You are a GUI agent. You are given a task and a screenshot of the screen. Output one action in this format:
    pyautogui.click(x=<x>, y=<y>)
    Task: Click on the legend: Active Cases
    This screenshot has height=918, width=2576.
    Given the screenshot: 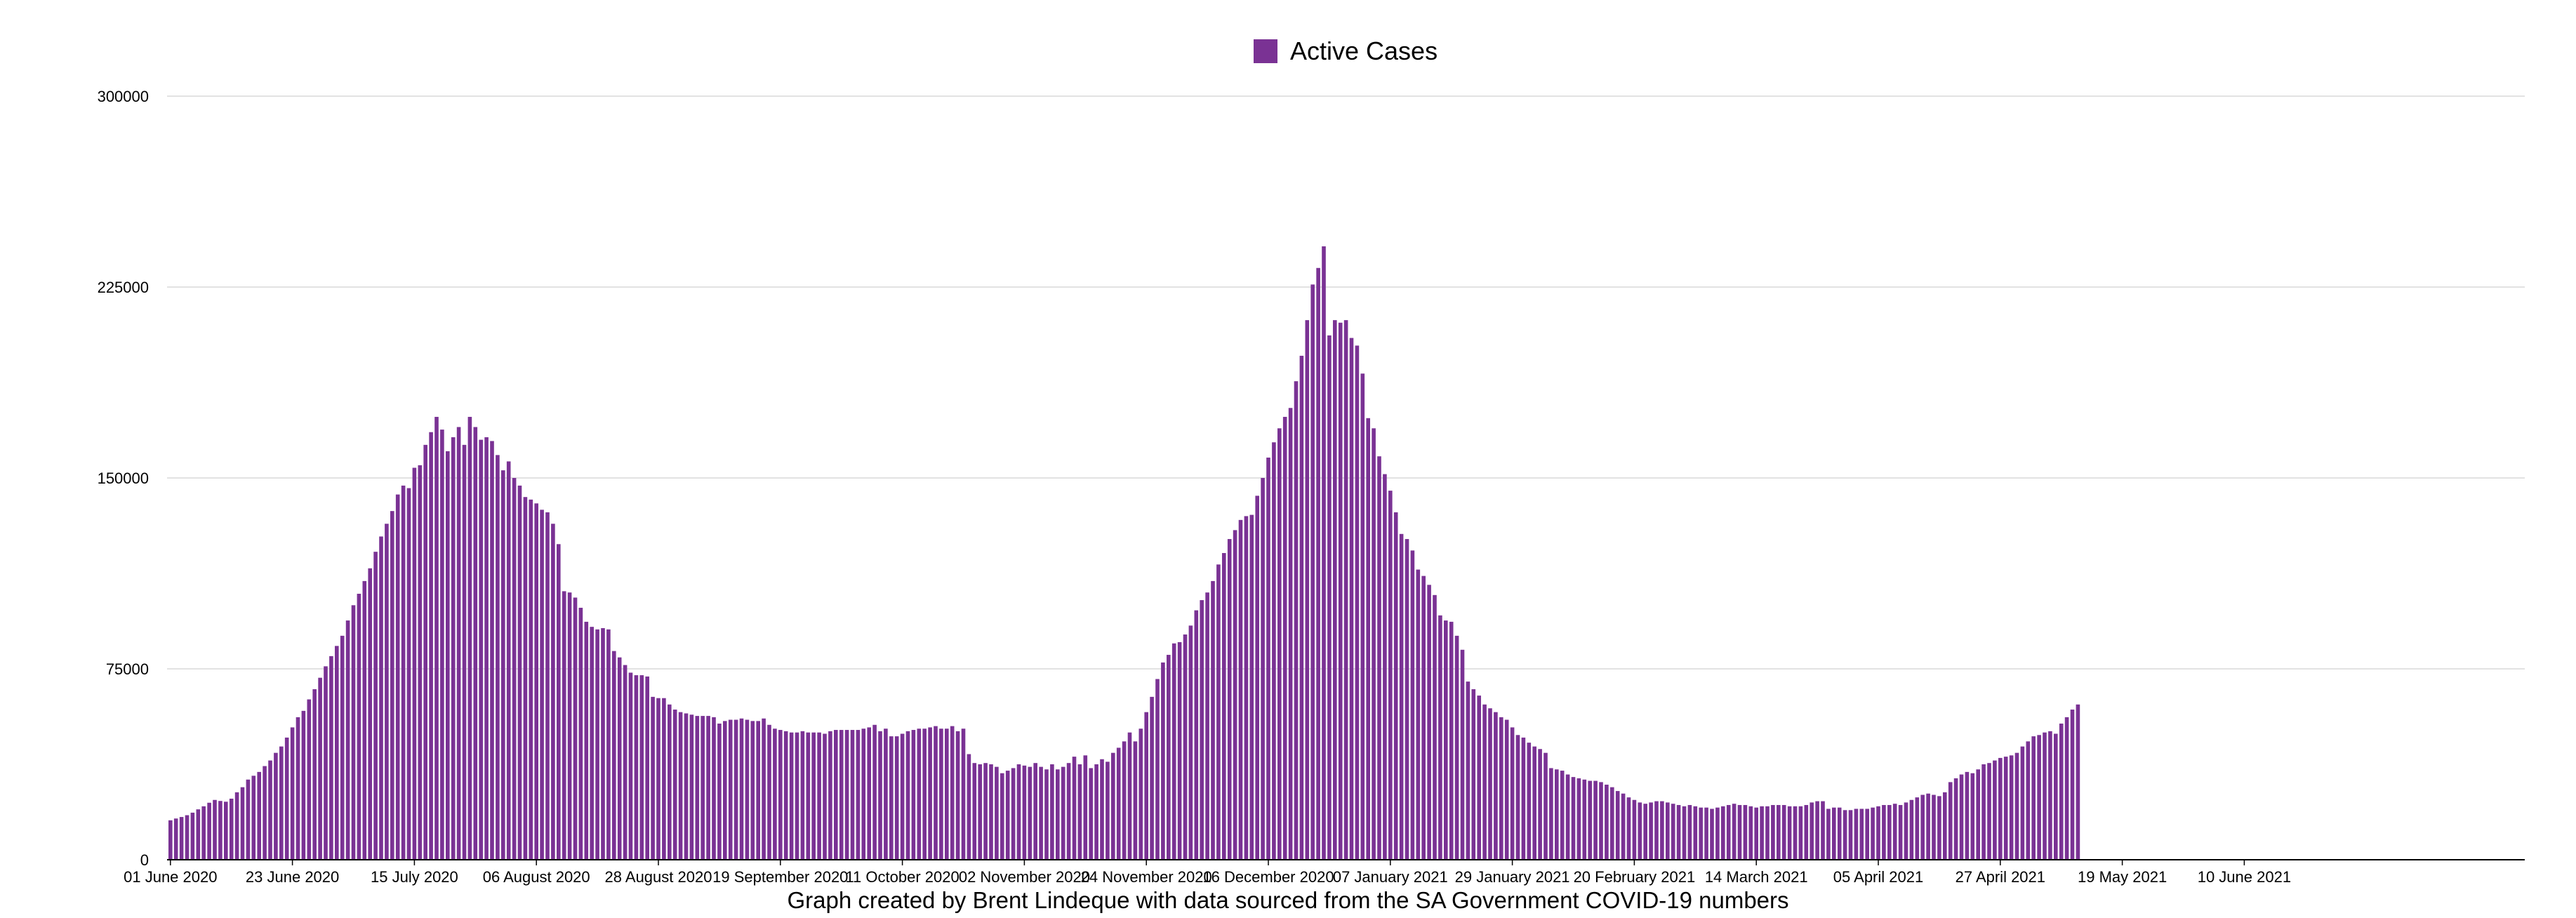 What is the action you would take?
    pyautogui.click(x=1346, y=51)
    